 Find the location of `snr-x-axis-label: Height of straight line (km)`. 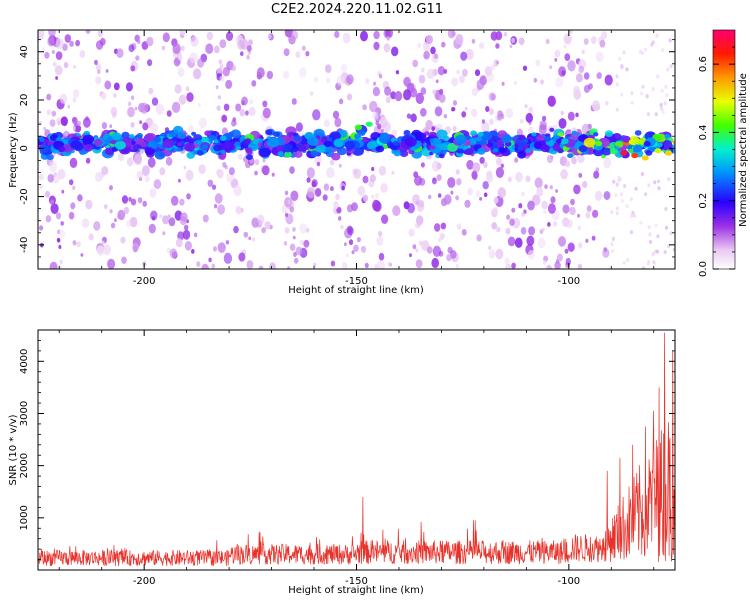

snr-x-axis-label: Height of straight line (km) is located at coordinates (356, 590).